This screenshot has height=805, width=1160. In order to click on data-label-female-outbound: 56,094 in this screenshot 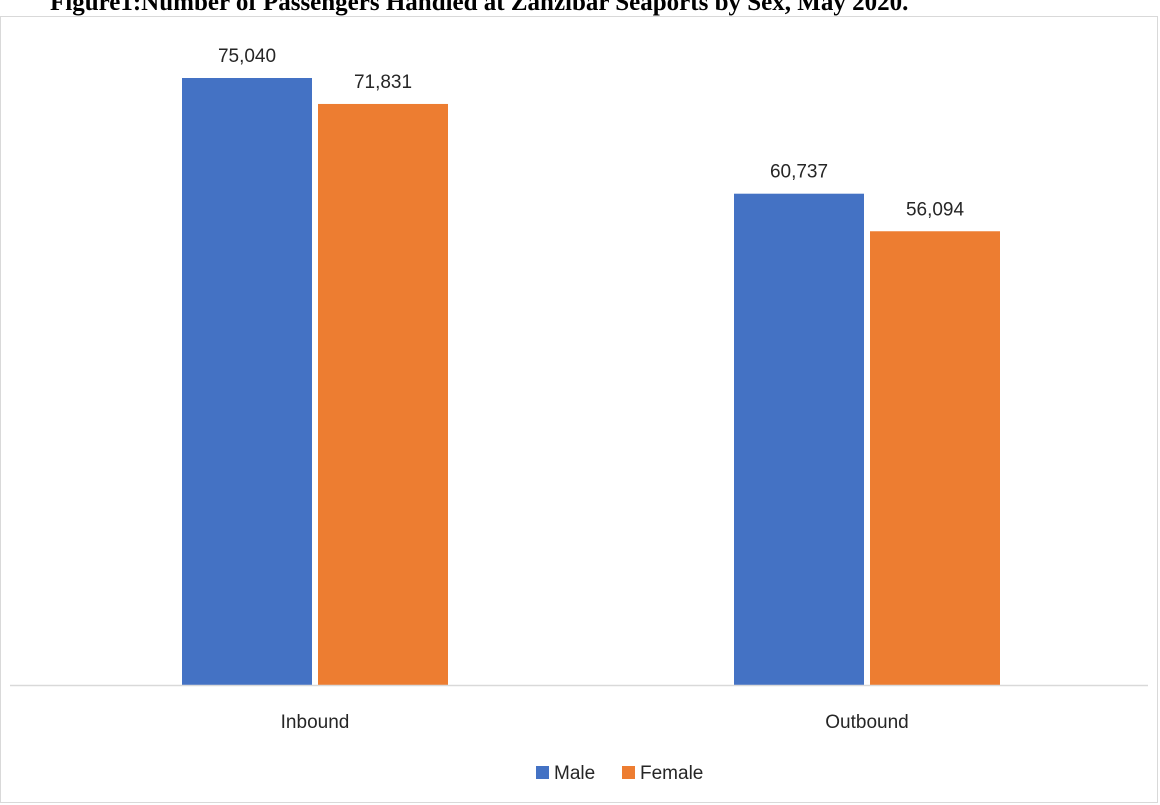, I will do `click(935, 209)`.